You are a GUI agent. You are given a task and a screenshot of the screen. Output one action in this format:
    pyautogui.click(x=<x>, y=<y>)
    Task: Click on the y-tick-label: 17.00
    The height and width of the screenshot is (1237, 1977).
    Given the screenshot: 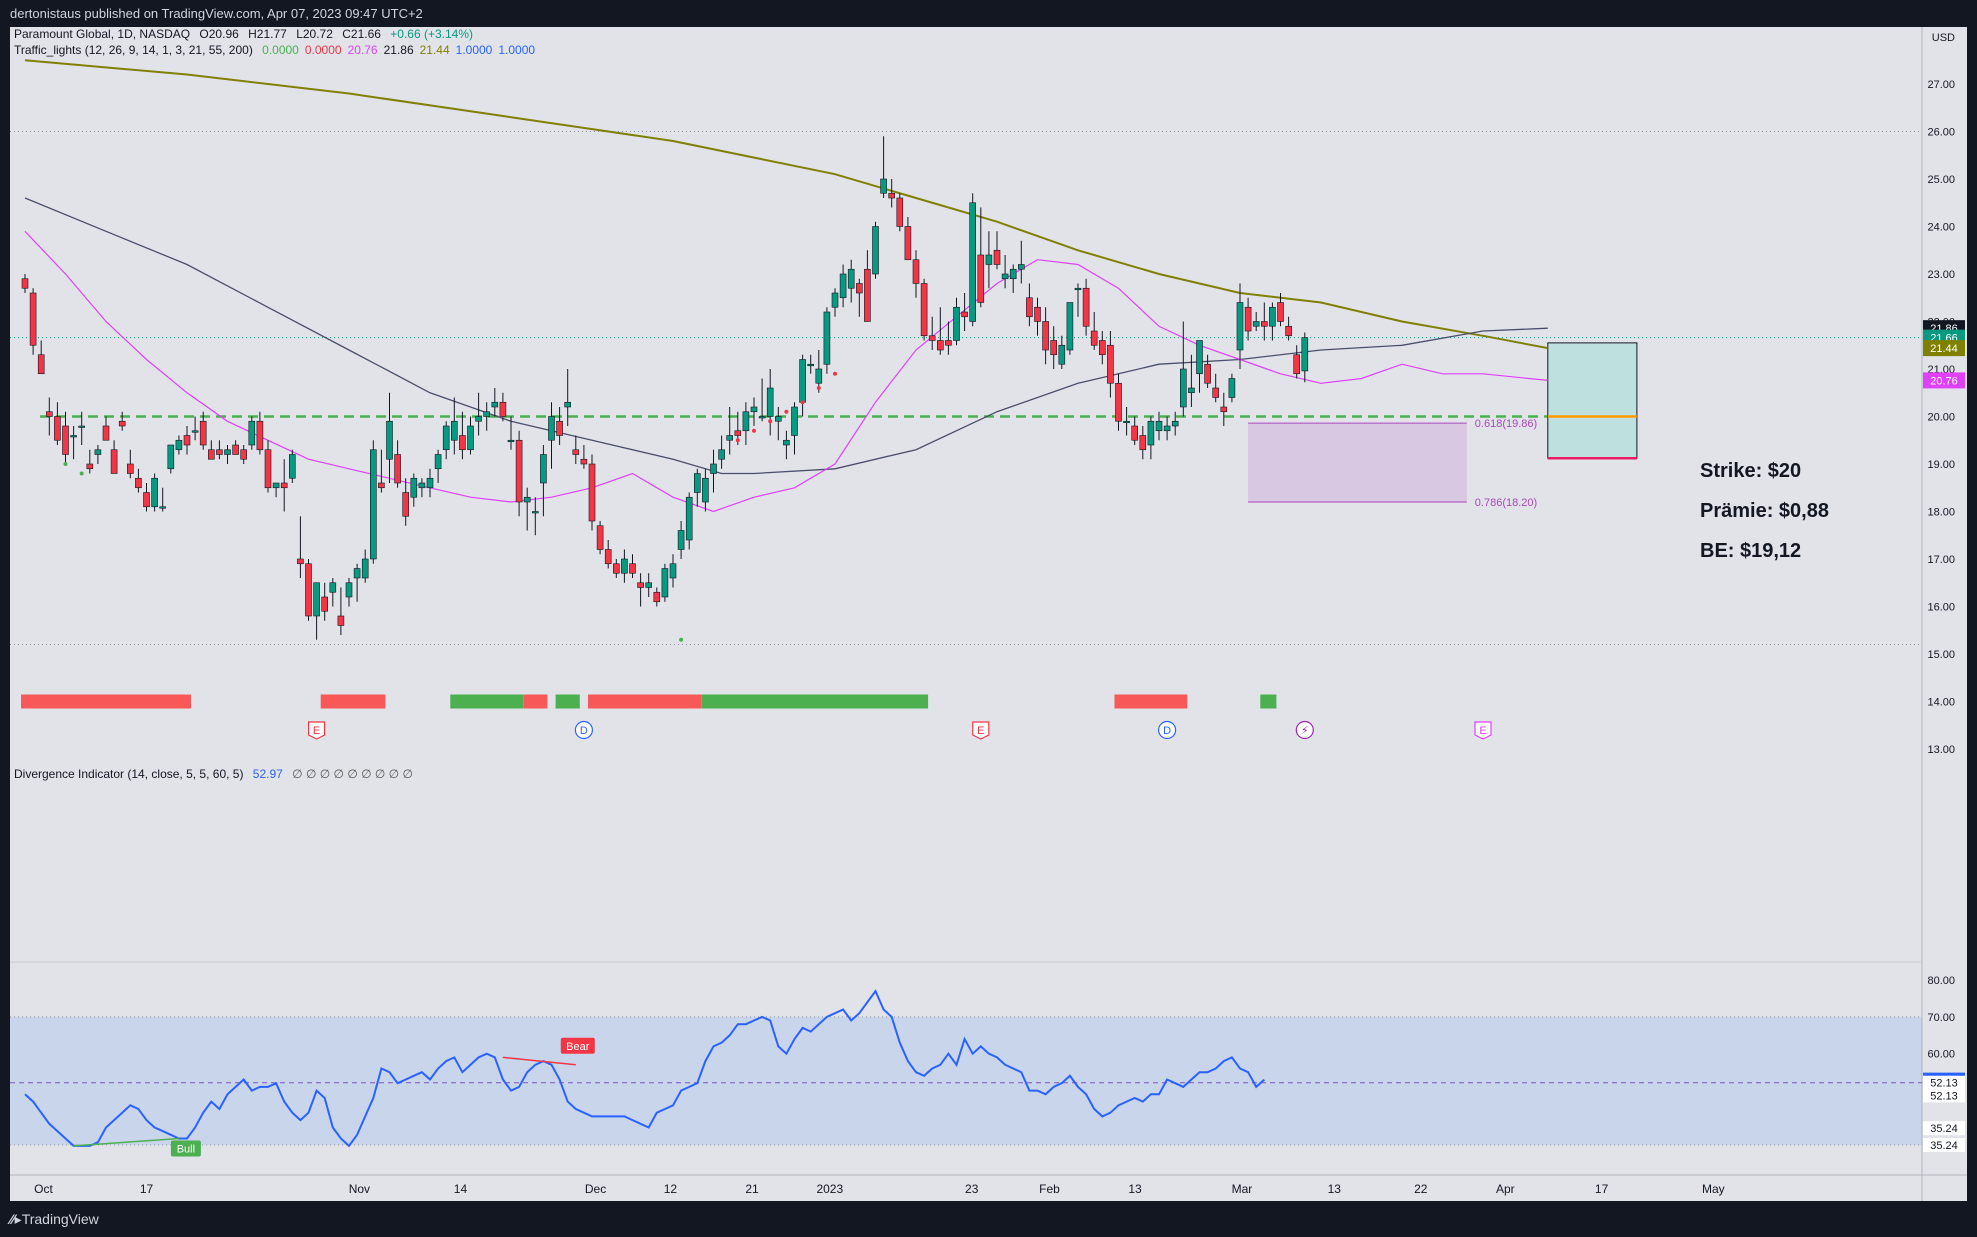 What is the action you would take?
    pyautogui.click(x=1941, y=560)
    